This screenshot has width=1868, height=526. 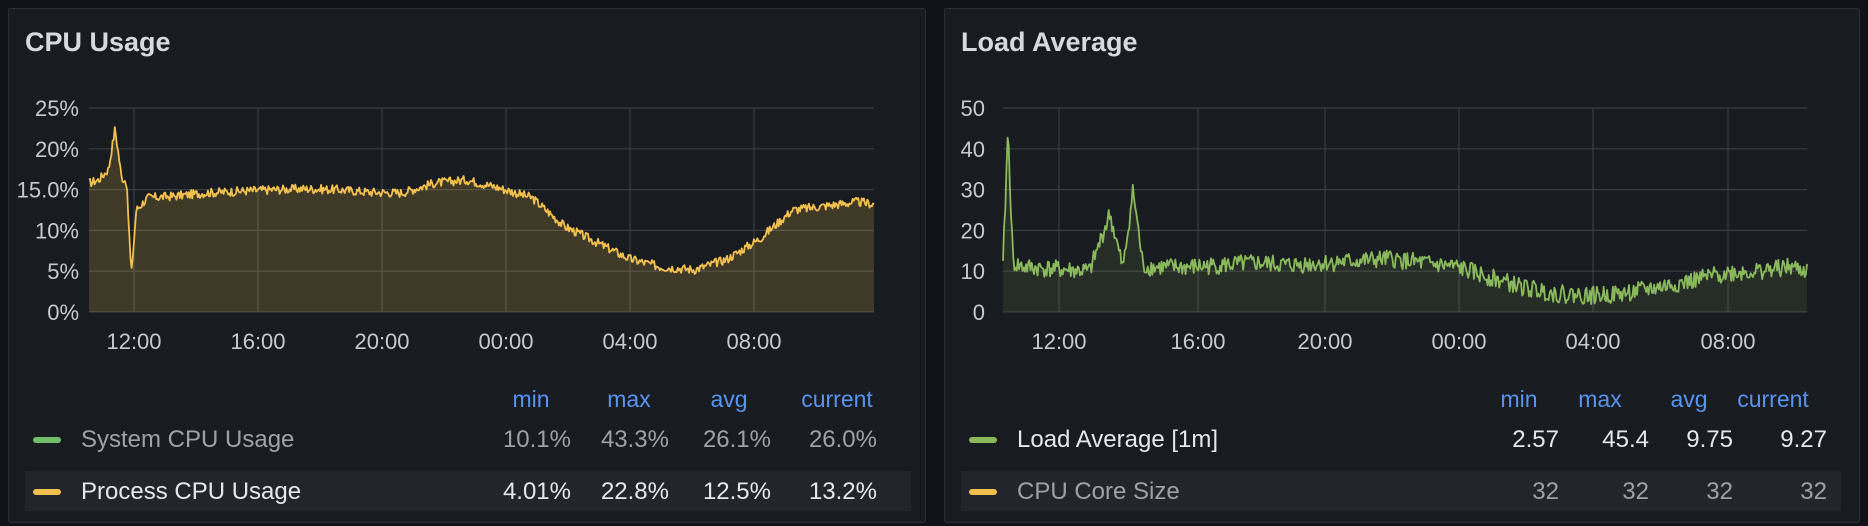 What do you see at coordinates (634, 491) in the screenshot?
I see `legend-value-max: 22.8%` at bounding box center [634, 491].